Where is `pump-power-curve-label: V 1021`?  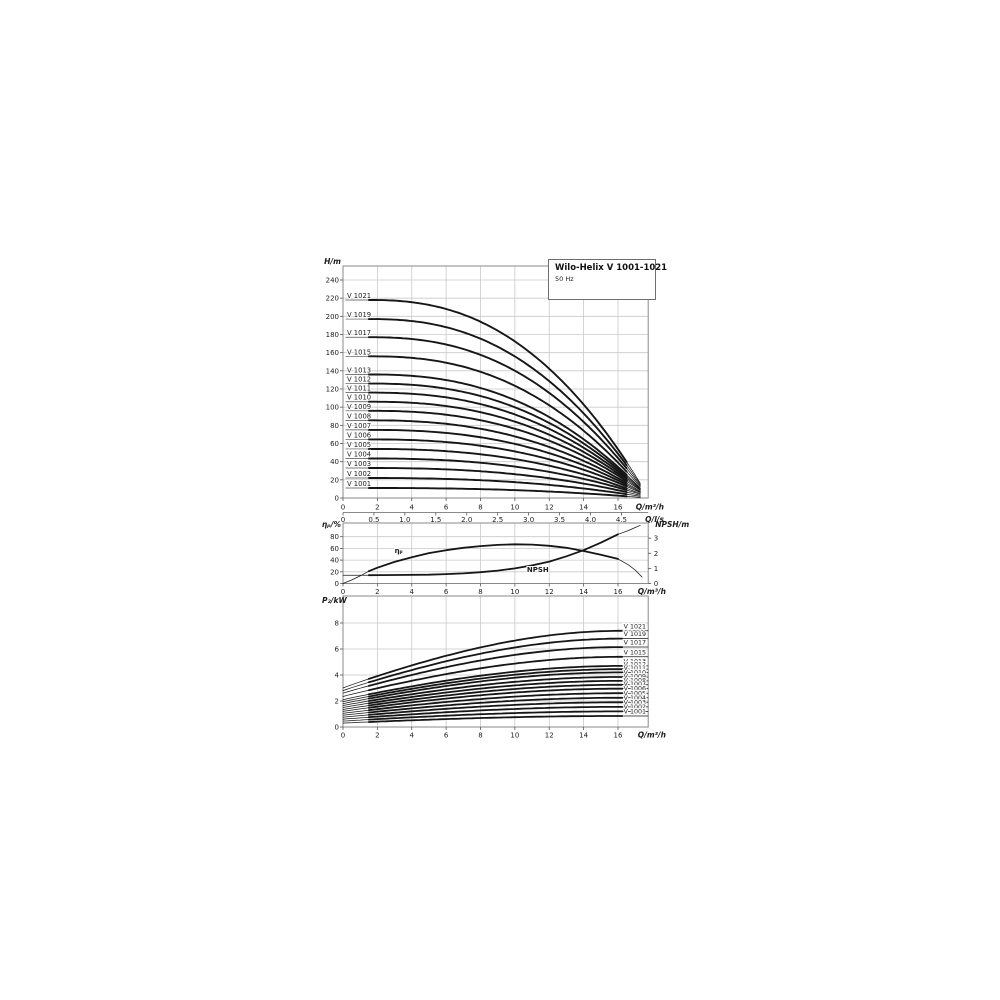 pump-power-curve-label: V 1021 is located at coordinates (635, 626).